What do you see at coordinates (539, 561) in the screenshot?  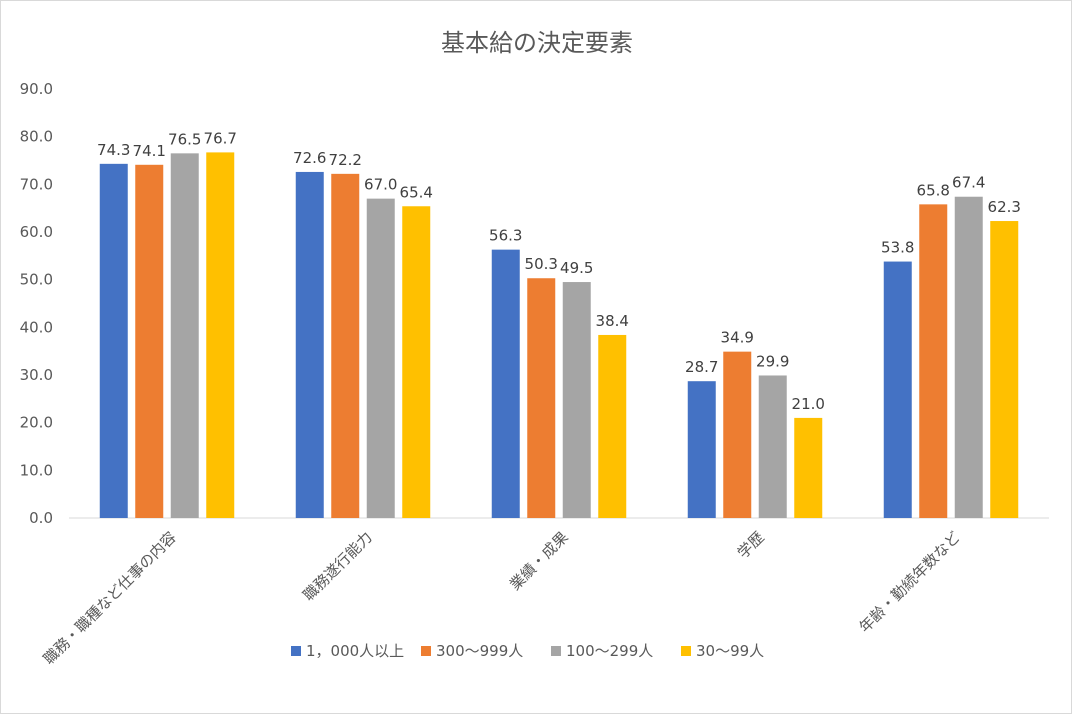 I see `category-label: 業績・成果` at bounding box center [539, 561].